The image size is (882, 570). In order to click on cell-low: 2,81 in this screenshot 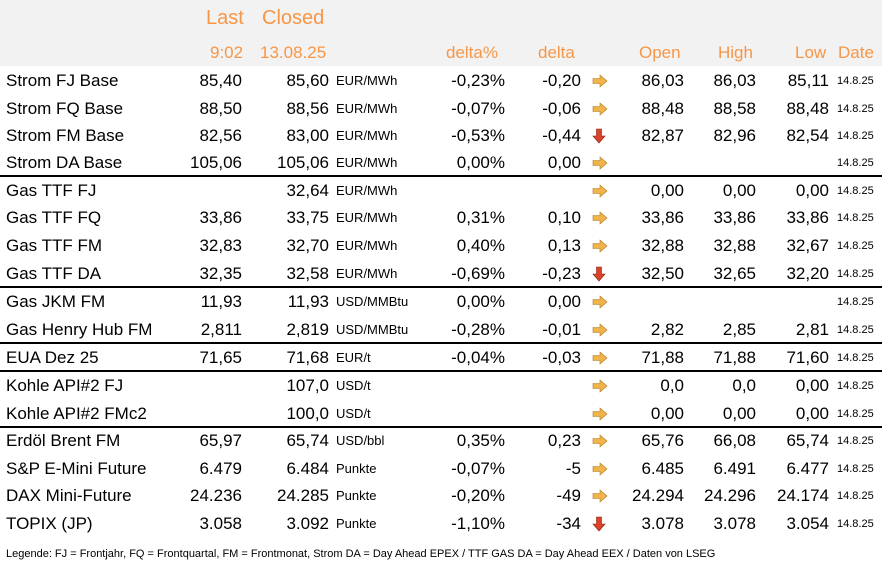, I will do `click(812, 329)`.